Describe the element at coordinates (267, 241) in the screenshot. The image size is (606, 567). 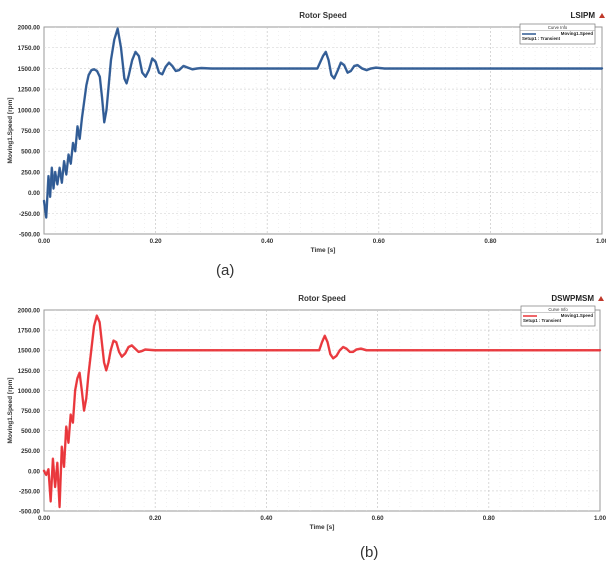
I see `chart-a-xtick-label: 0.40` at that location.